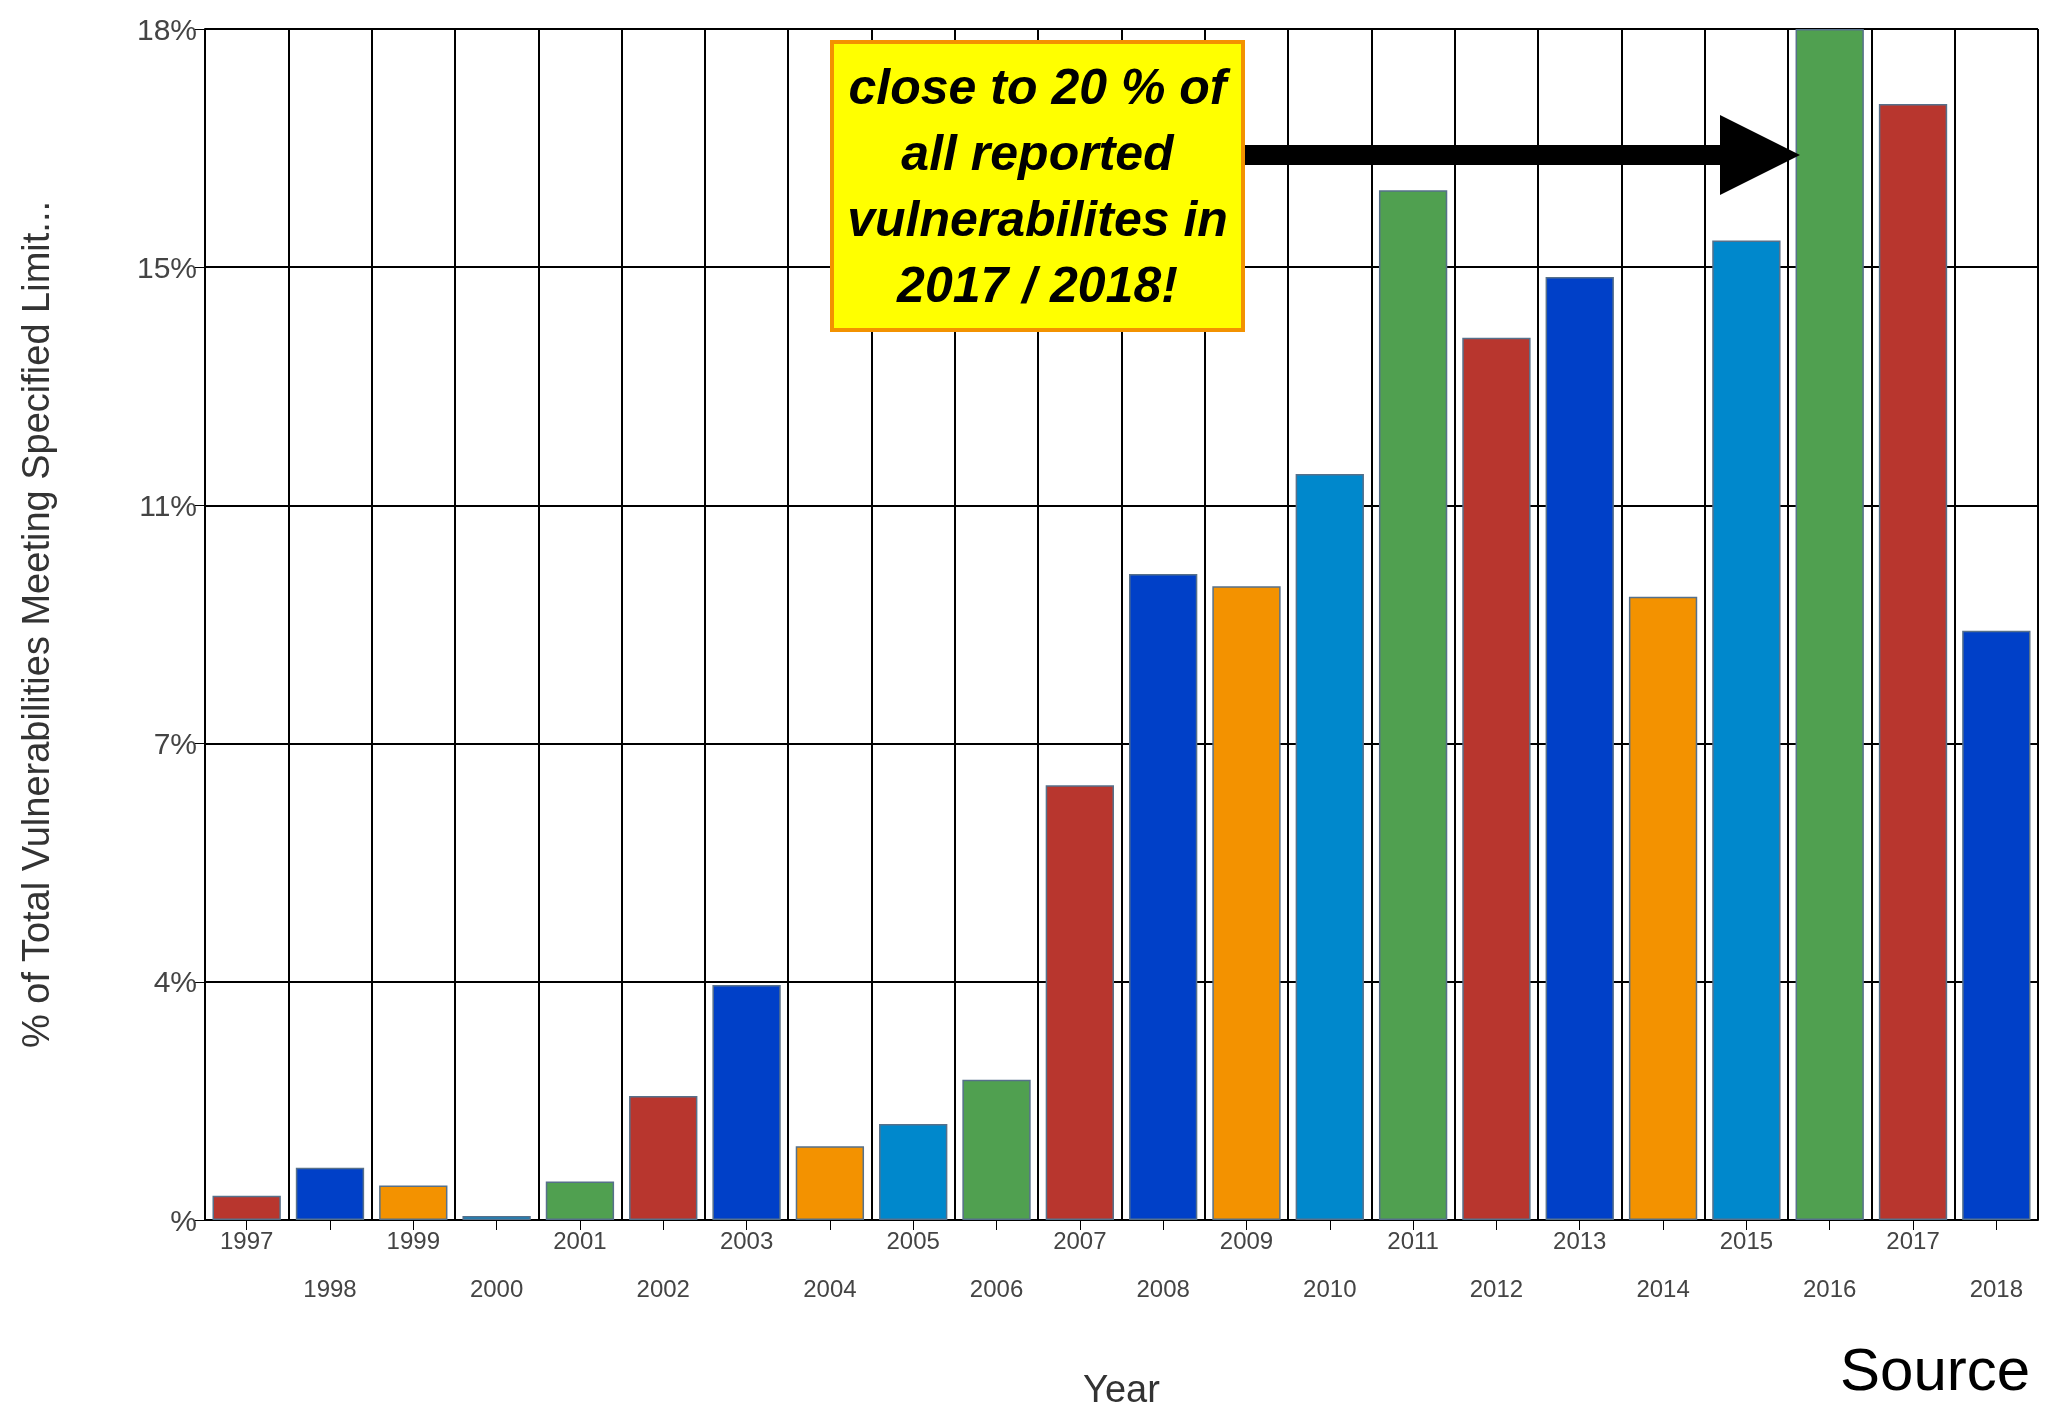 This screenshot has height=1413, width=2068. Describe the element at coordinates (1080, 1240) in the screenshot. I see `x-tick-label: 2007` at that location.